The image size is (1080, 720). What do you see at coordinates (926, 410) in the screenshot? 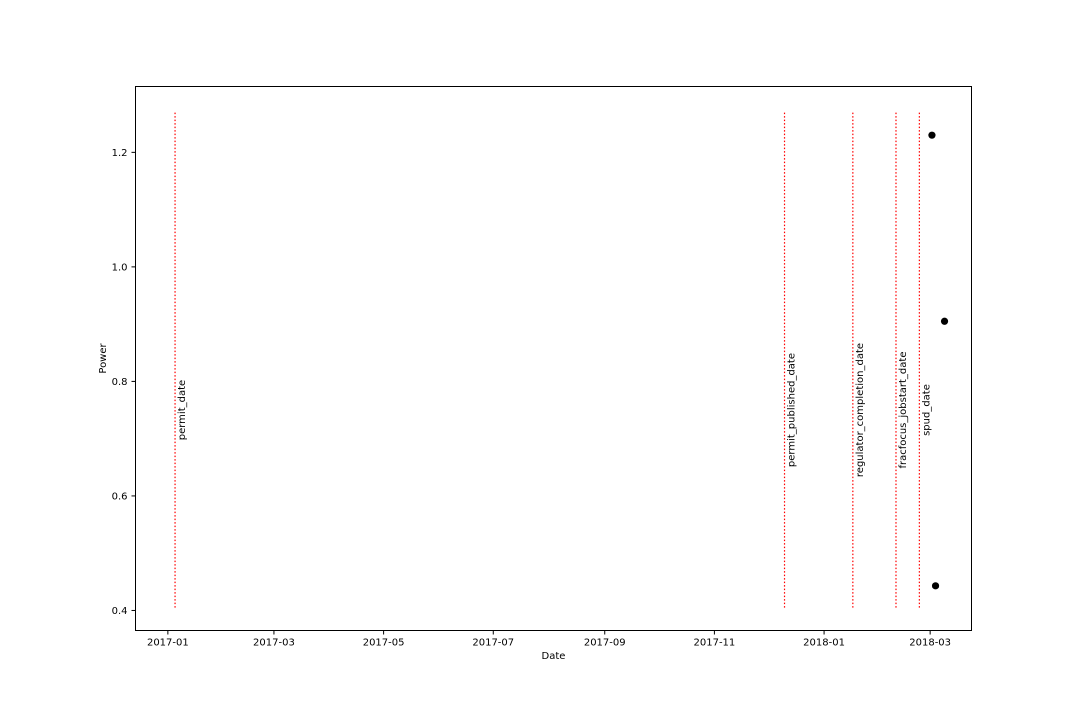
I see `event-label-spud-date: spud_date` at bounding box center [926, 410].